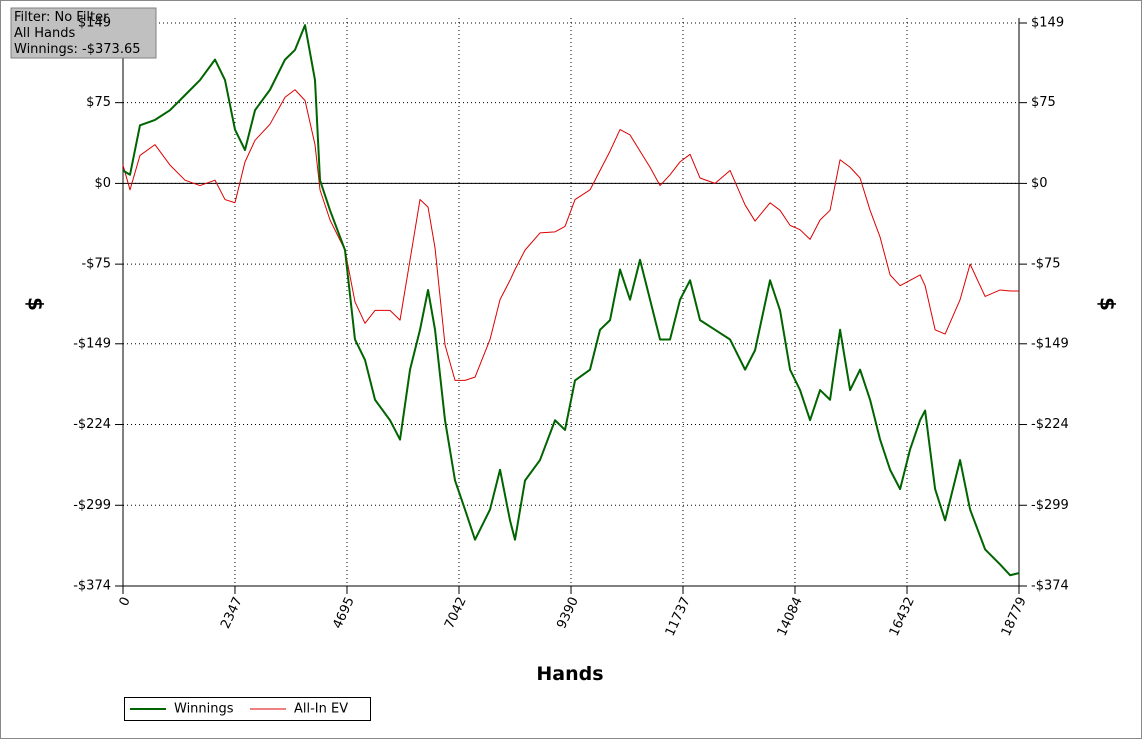 The image size is (1142, 739). What do you see at coordinates (94, 23) in the screenshot?
I see `y-tick-label: $149` at bounding box center [94, 23].